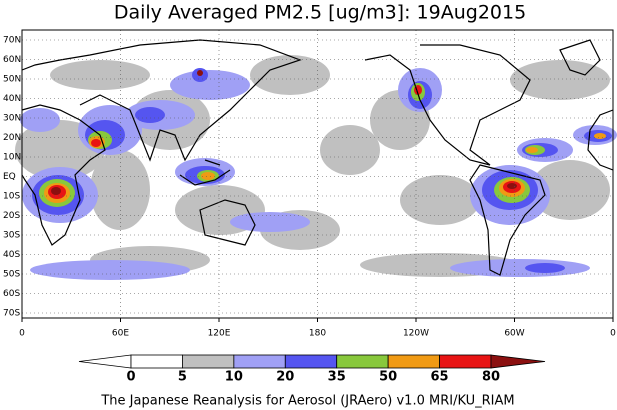  What do you see at coordinates (120, 334) in the screenshot?
I see `lon-label: 60E` at bounding box center [120, 334].